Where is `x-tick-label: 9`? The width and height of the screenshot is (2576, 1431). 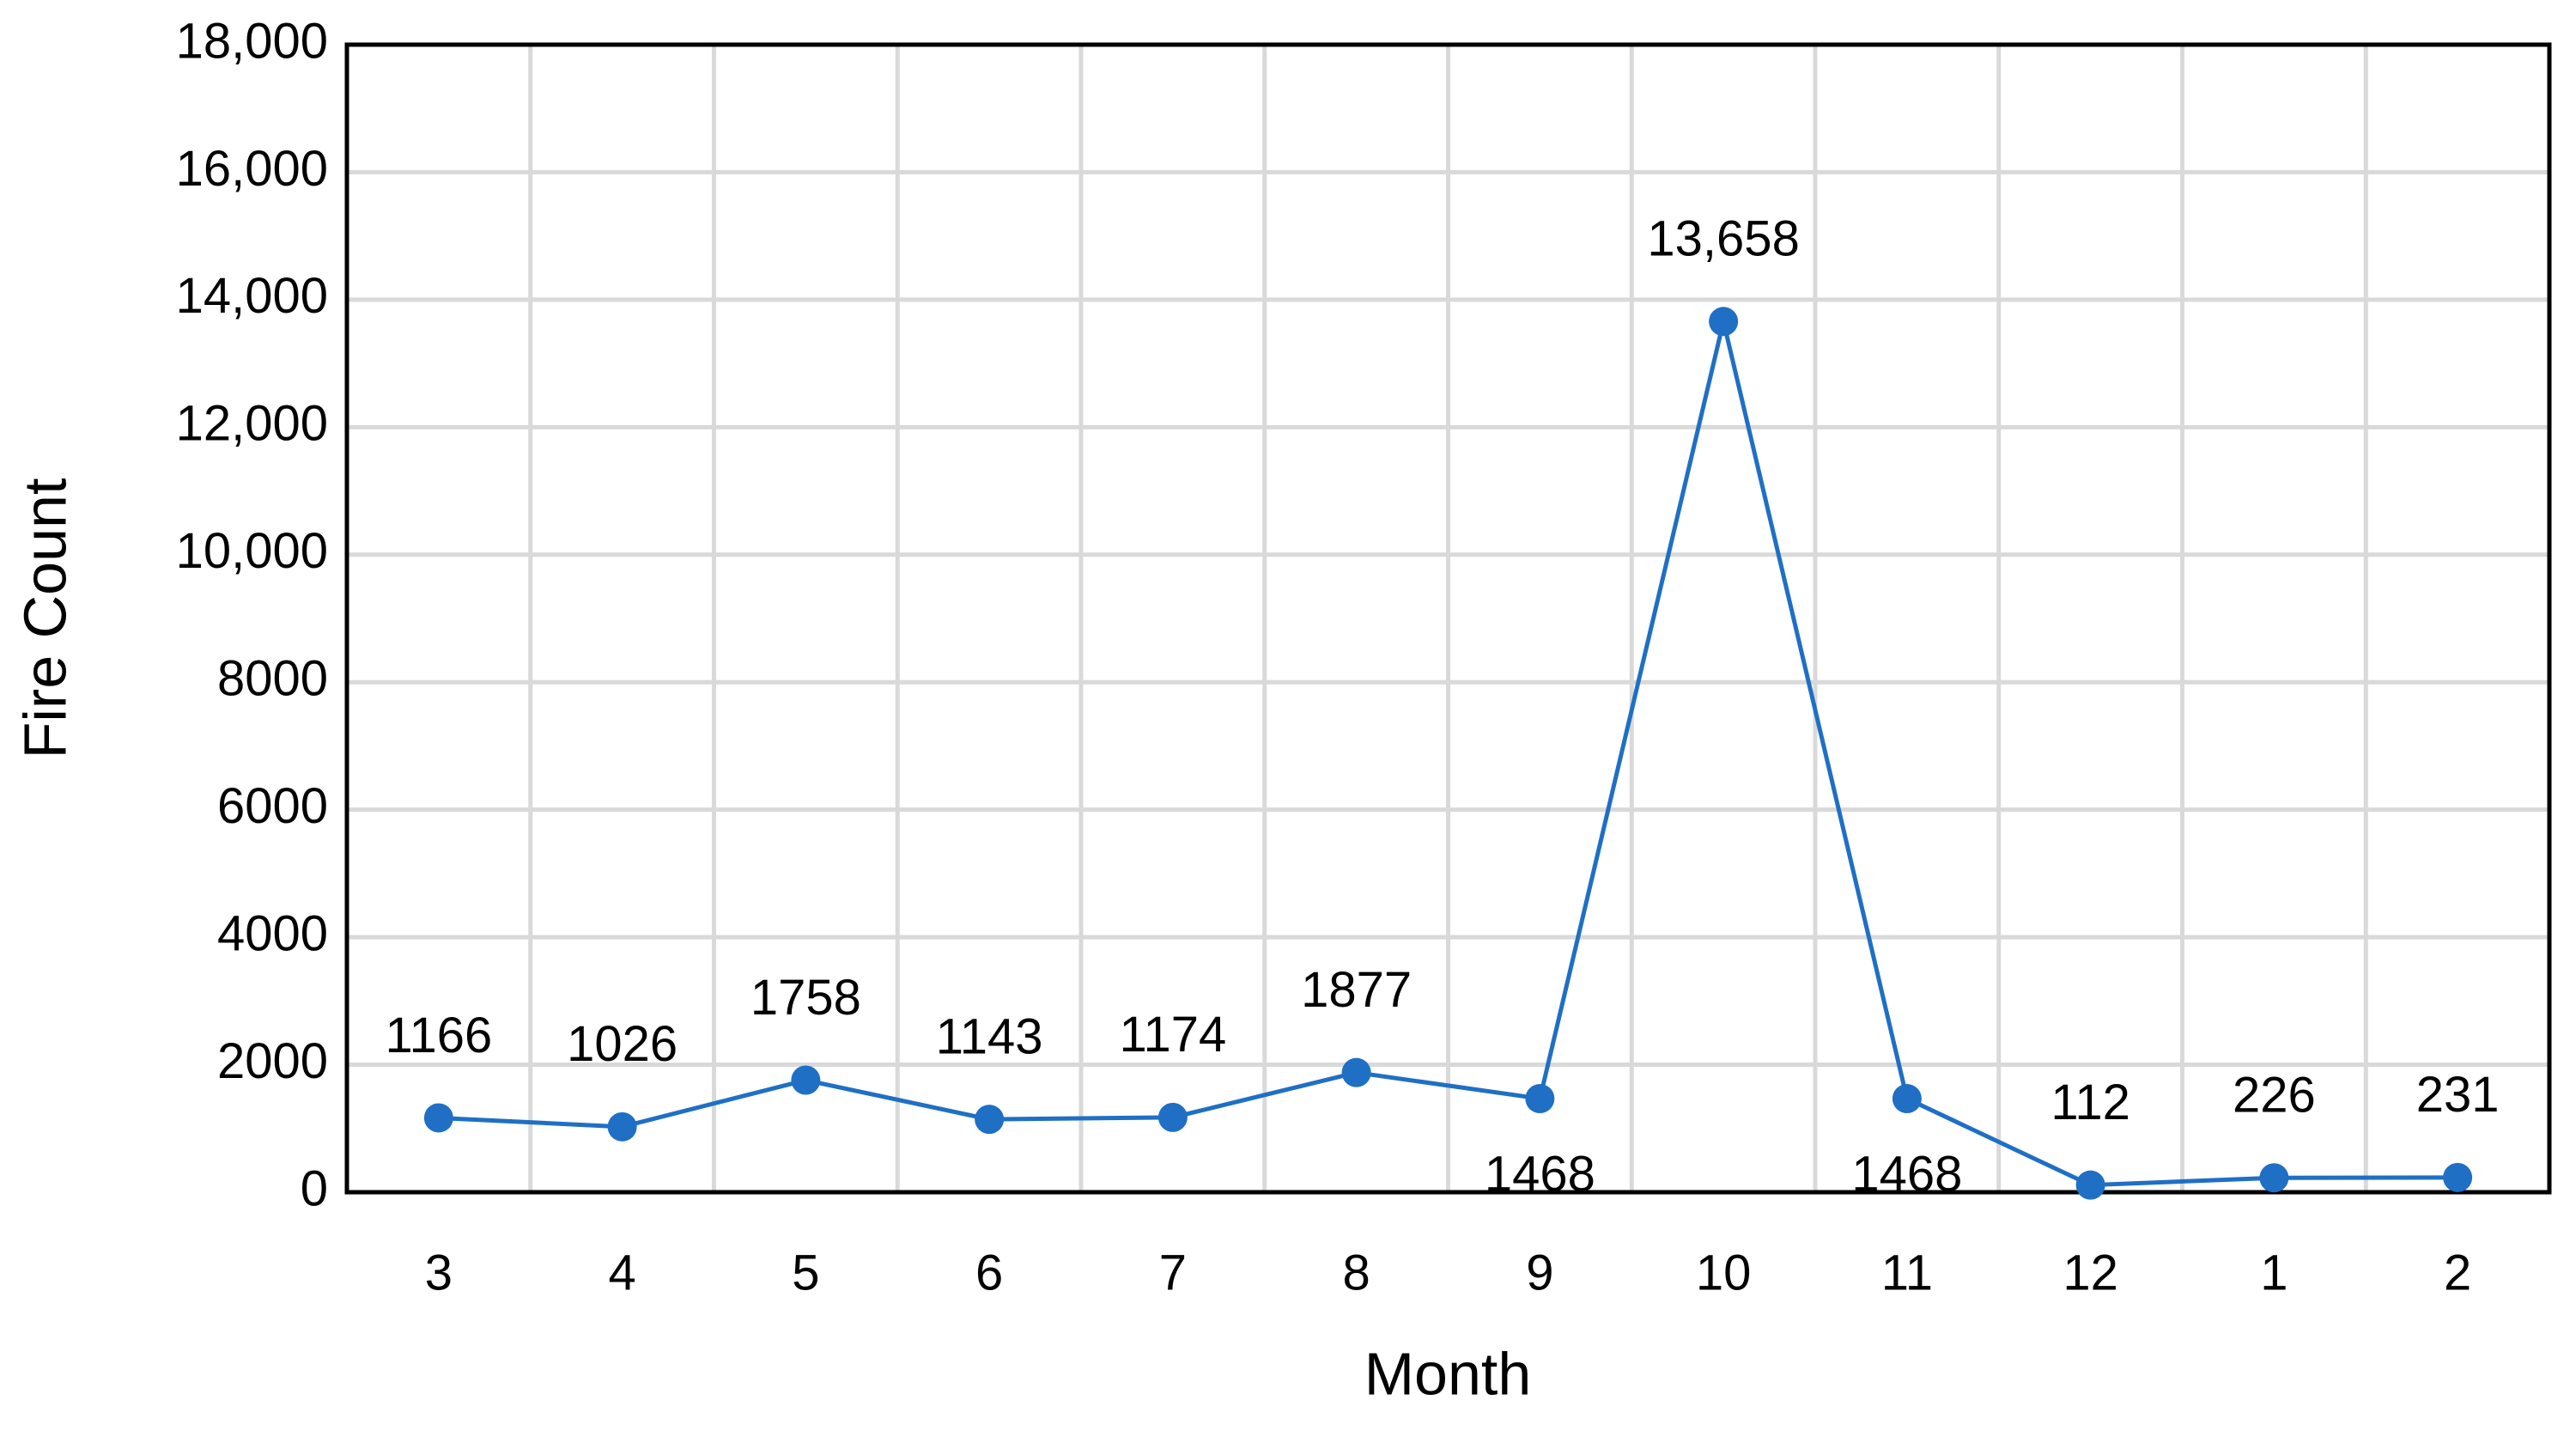 x-tick-label: 9 is located at coordinates (1539, 1272).